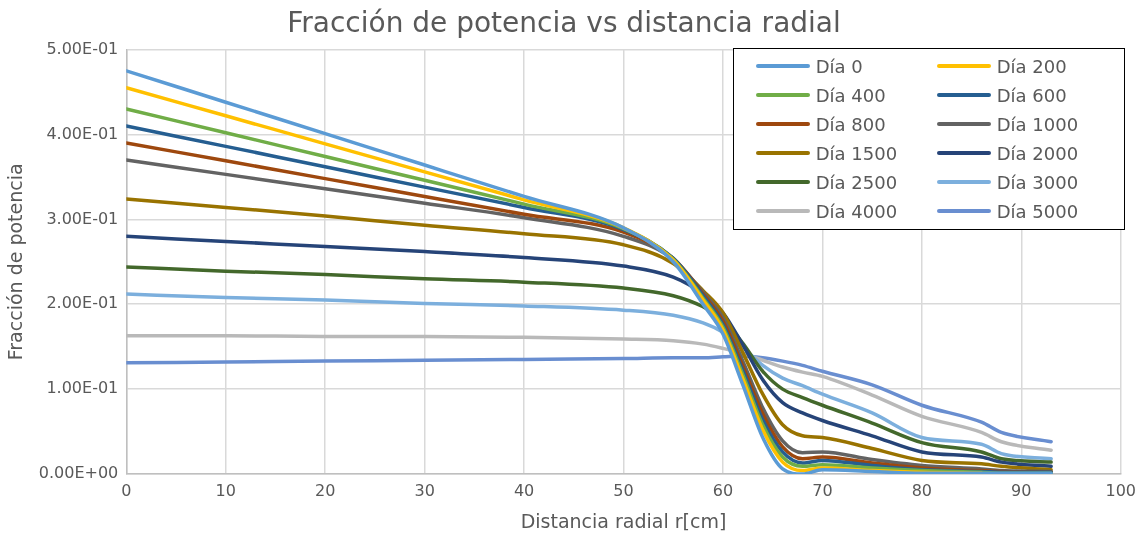  I want to click on y-tick-label: 4.00E-01, so click(82, 133).